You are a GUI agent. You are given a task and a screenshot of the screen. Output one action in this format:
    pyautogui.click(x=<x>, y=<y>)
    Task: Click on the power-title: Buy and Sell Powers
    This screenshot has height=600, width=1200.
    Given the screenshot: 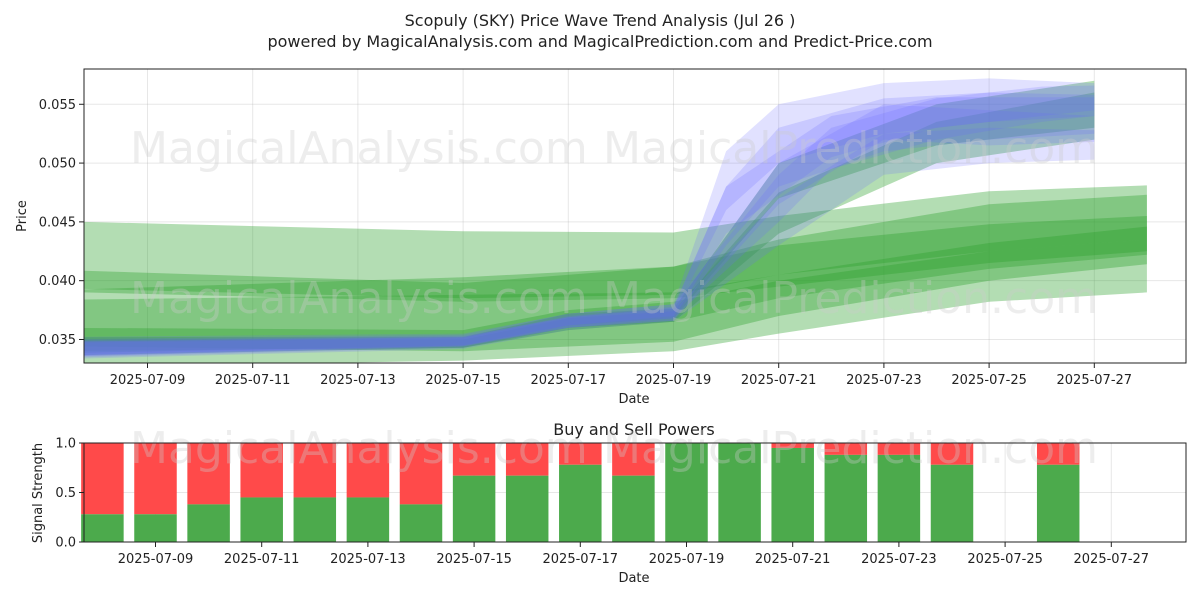 What is the action you would take?
    pyautogui.click(x=634, y=429)
    